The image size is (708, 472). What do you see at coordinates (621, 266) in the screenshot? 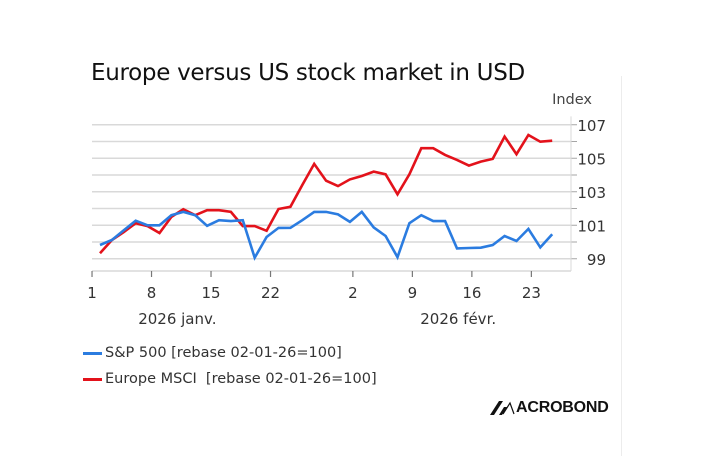
I see `frame-divider` at bounding box center [621, 266].